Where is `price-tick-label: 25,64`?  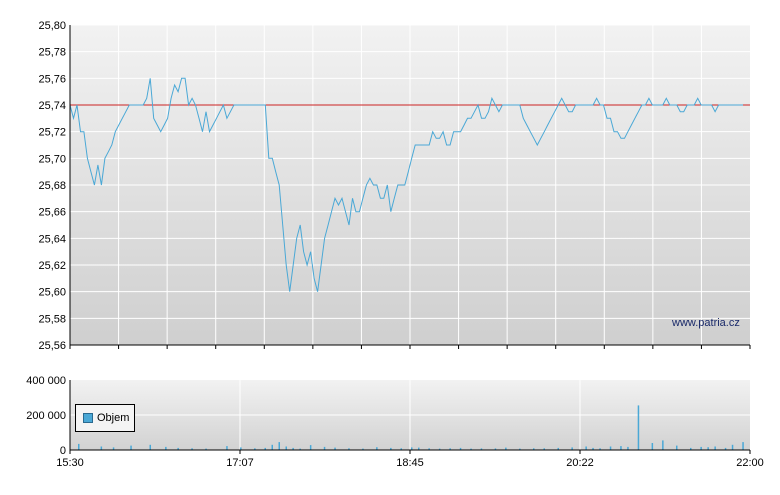 price-tick-label: 25,64 is located at coordinates (52, 239).